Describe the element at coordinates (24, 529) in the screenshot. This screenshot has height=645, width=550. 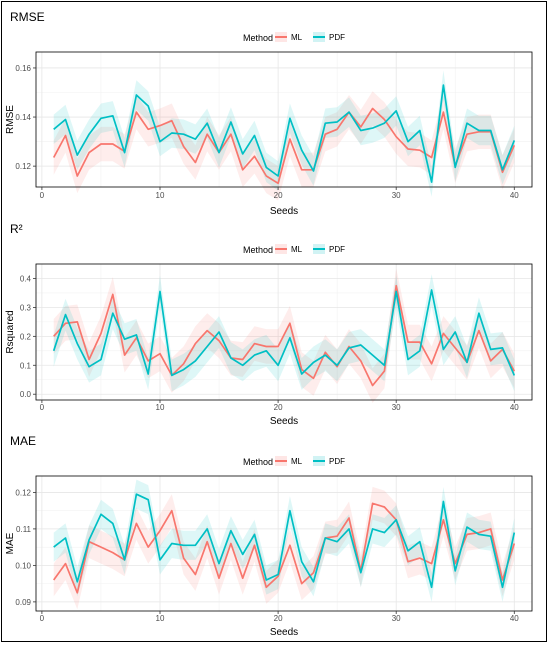
I see `y-tick-label: 0.11` at that location.